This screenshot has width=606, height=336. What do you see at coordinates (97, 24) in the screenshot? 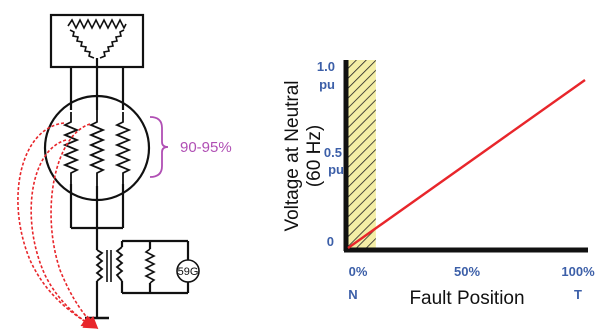
I see `delta-coil-top` at bounding box center [97, 24].